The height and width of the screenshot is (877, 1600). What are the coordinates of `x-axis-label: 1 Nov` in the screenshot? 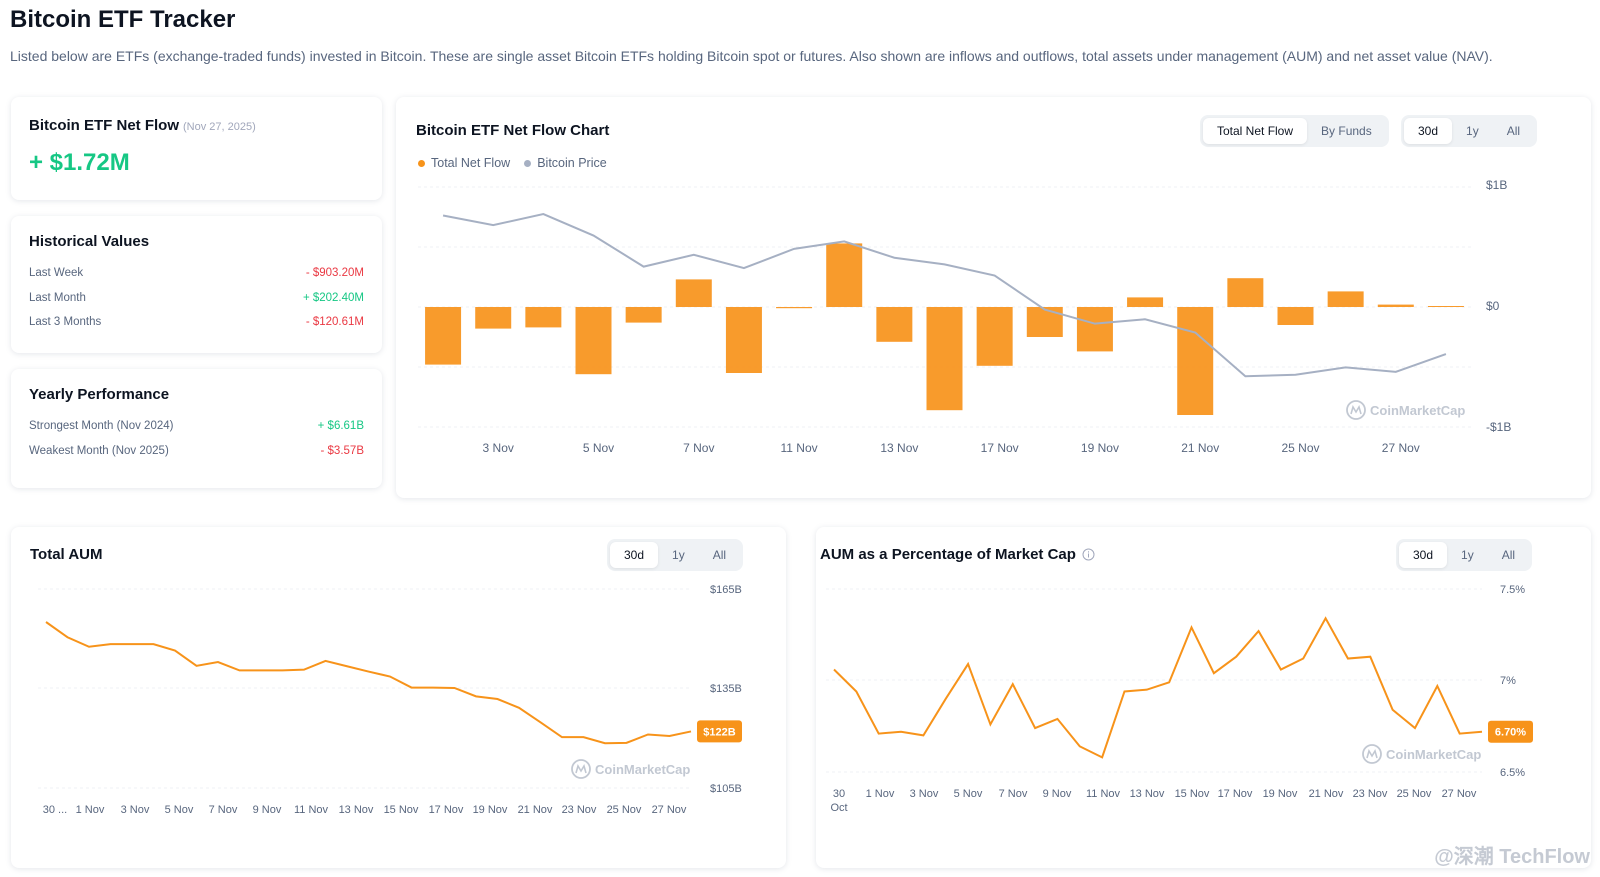 It's located at (90, 810).